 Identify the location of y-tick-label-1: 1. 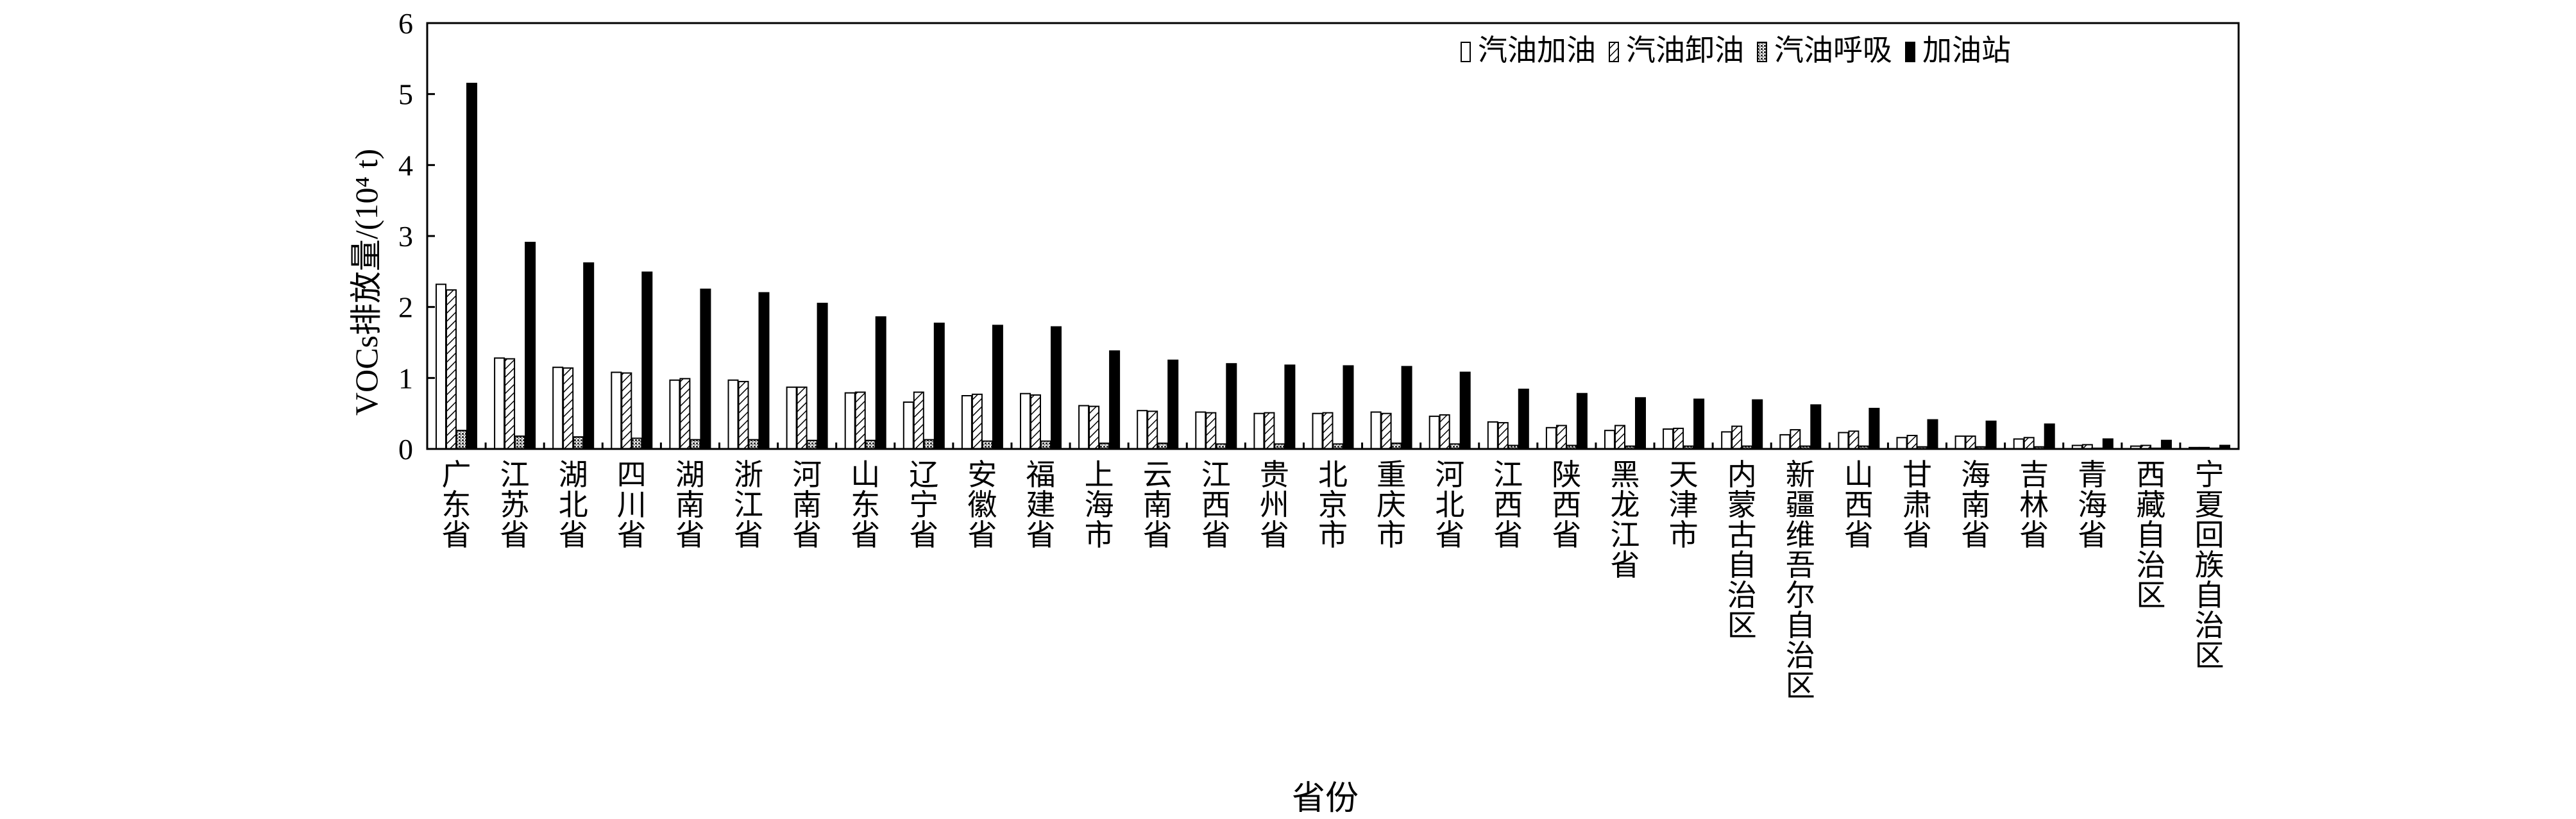
(405, 378).